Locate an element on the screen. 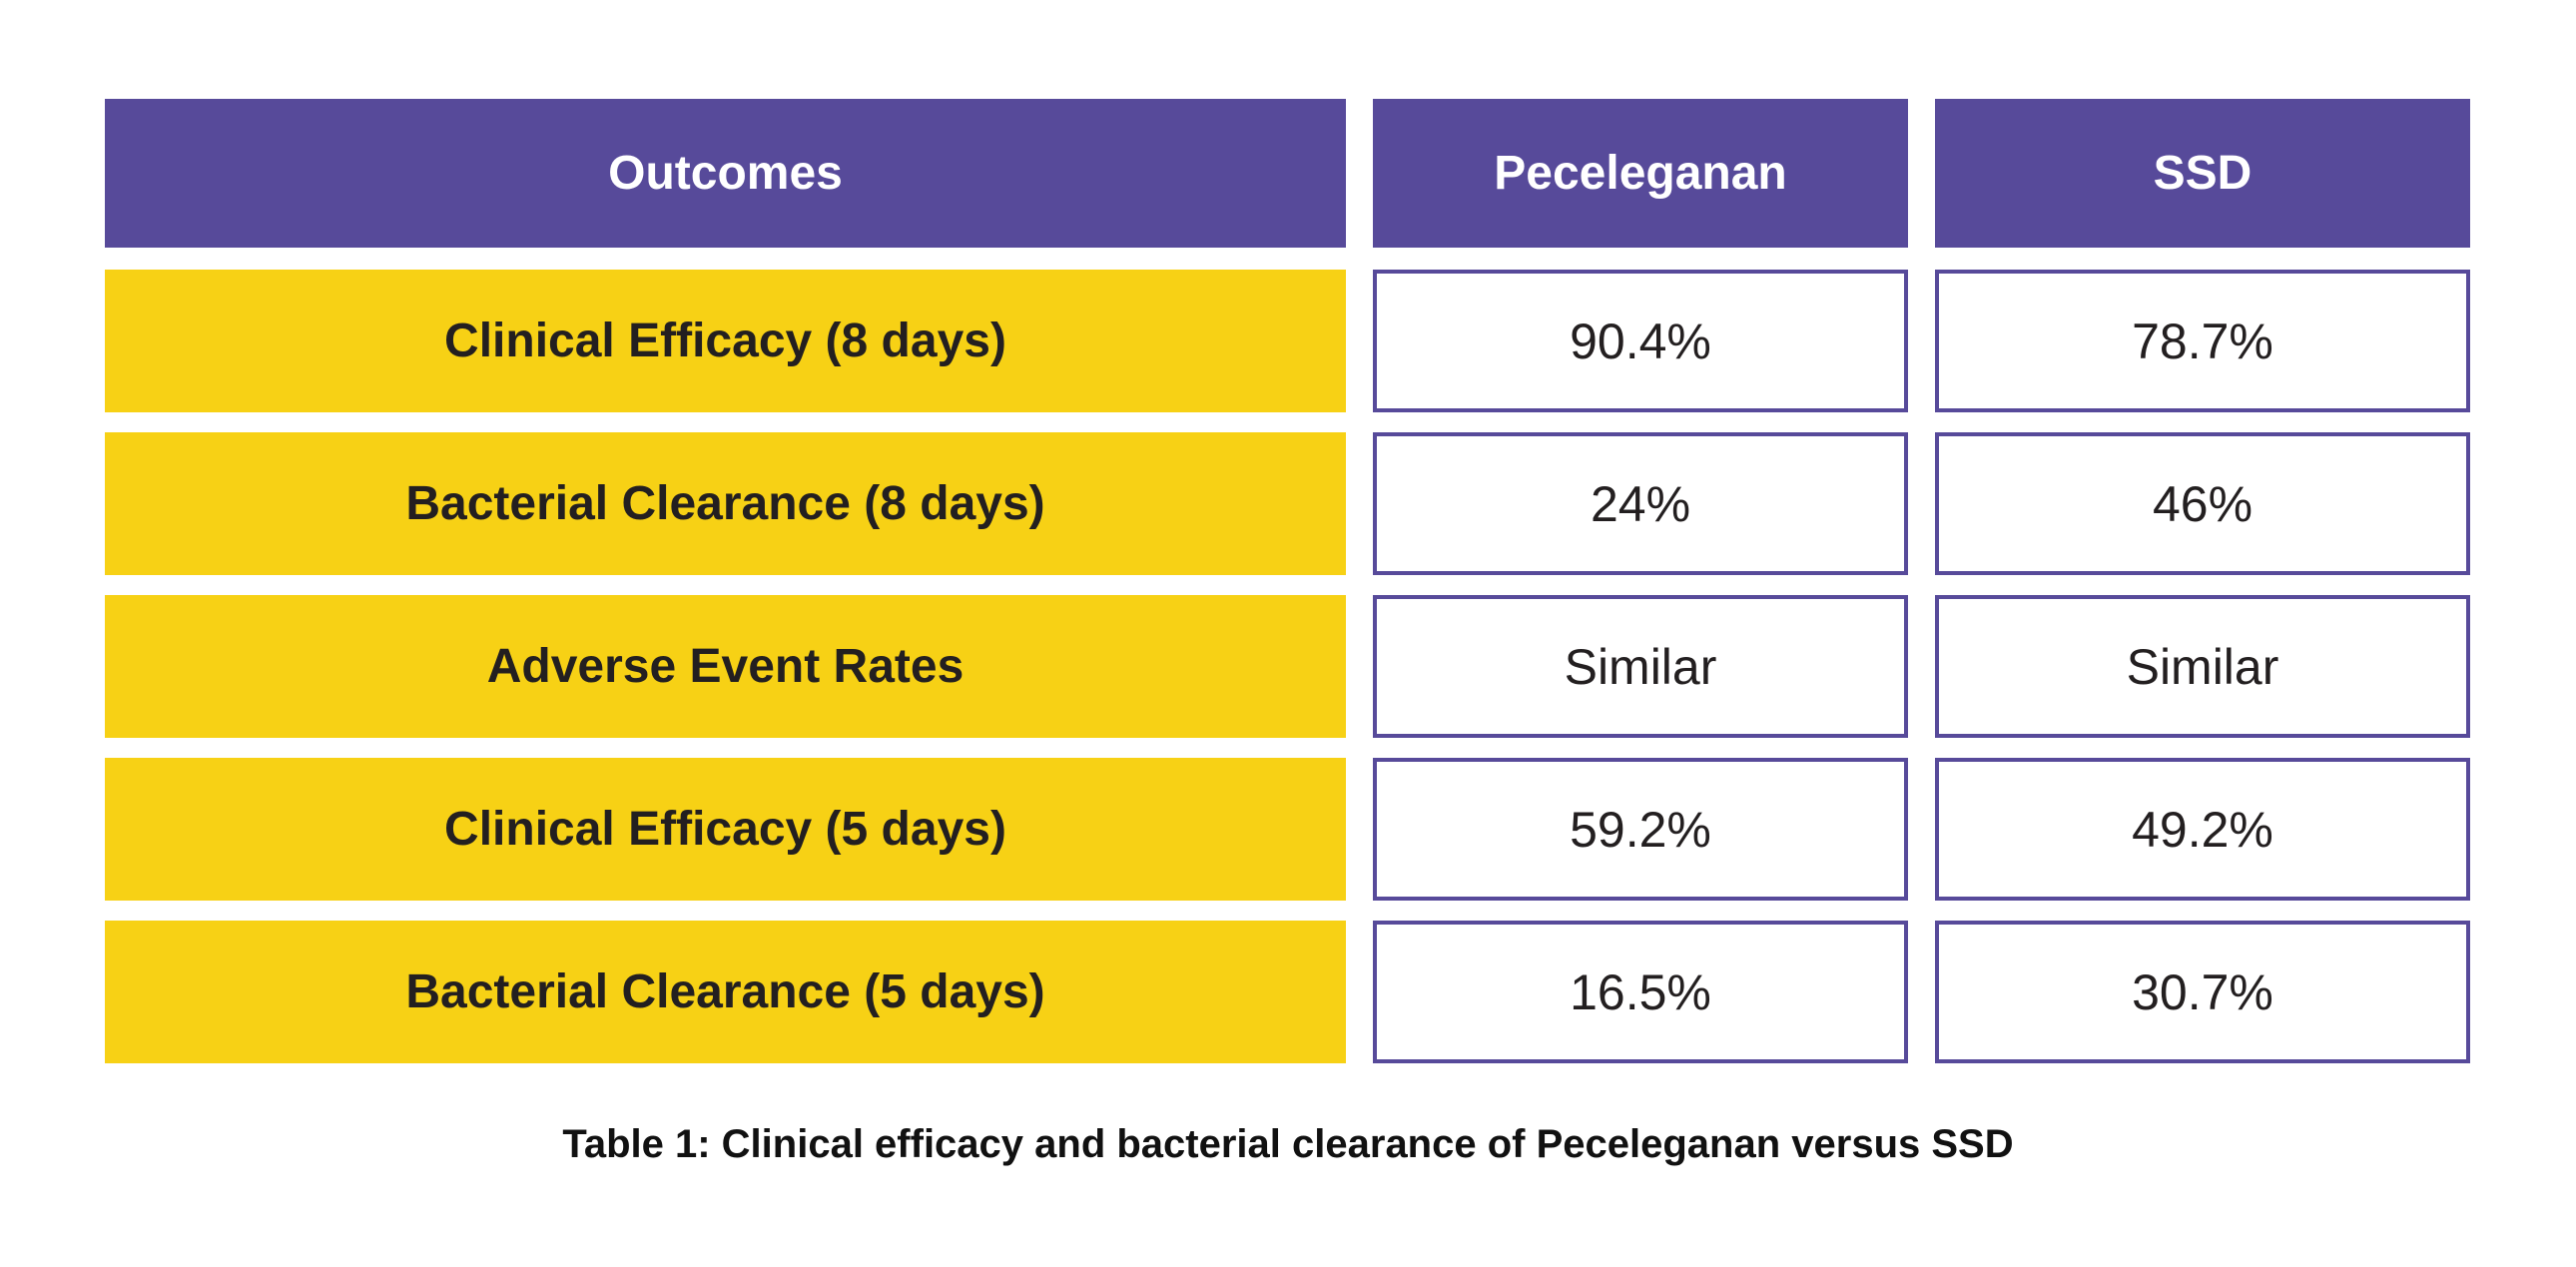 Image resolution: width=2576 pixels, height=1267 pixels. ssd-cell: 30.7% is located at coordinates (2202, 992).